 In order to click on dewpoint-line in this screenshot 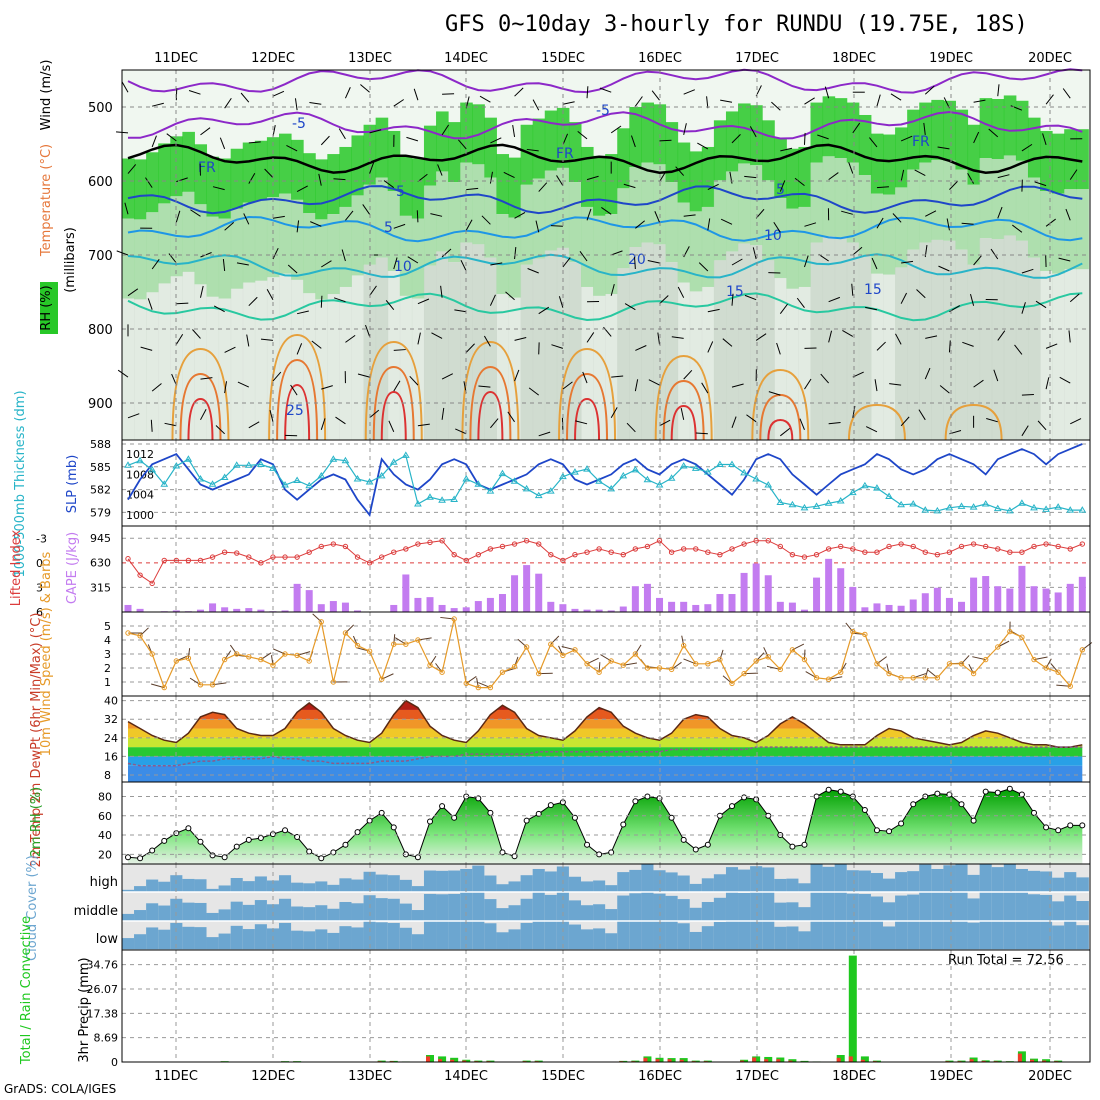, I will do `click(605, 756)`.